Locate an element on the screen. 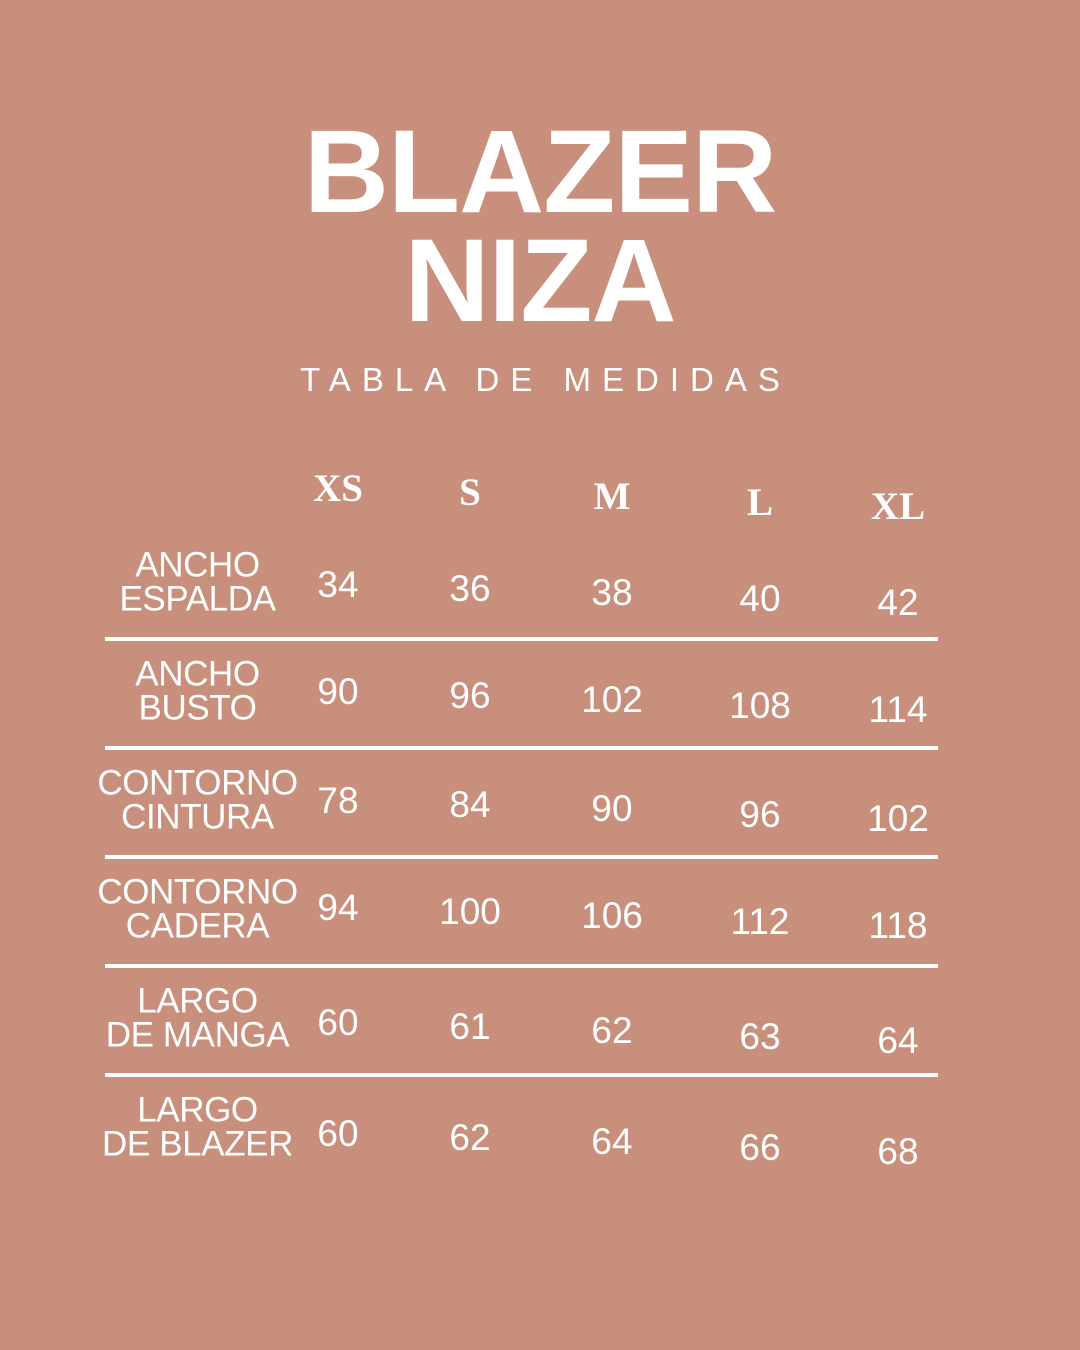 This screenshot has height=1350, width=1080. row-label-line: CADERA is located at coordinates (197, 926).